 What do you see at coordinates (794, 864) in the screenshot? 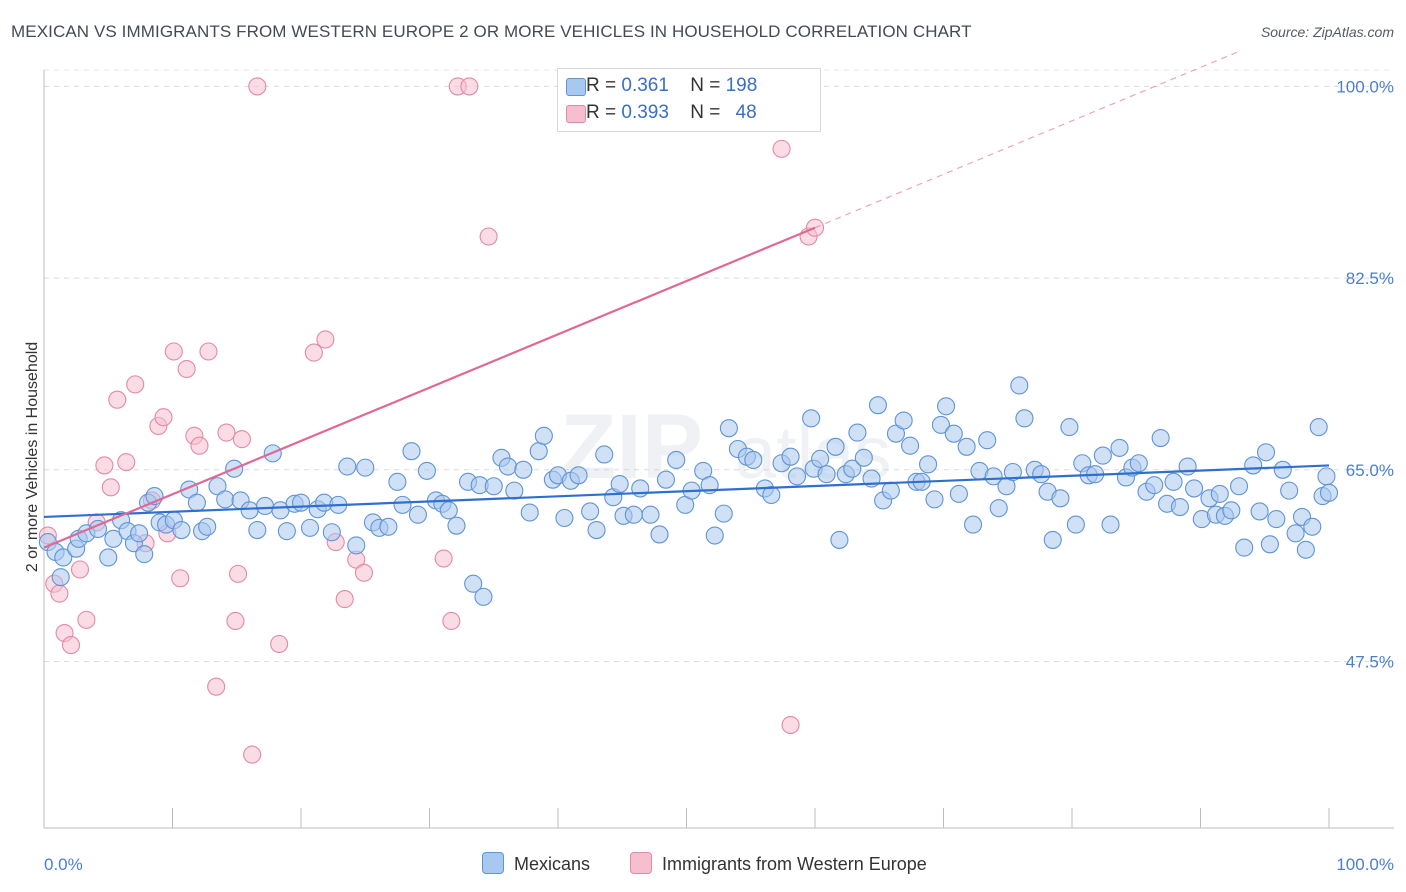
I see `legend-label: Immigrants from Western Europe` at bounding box center [794, 864].